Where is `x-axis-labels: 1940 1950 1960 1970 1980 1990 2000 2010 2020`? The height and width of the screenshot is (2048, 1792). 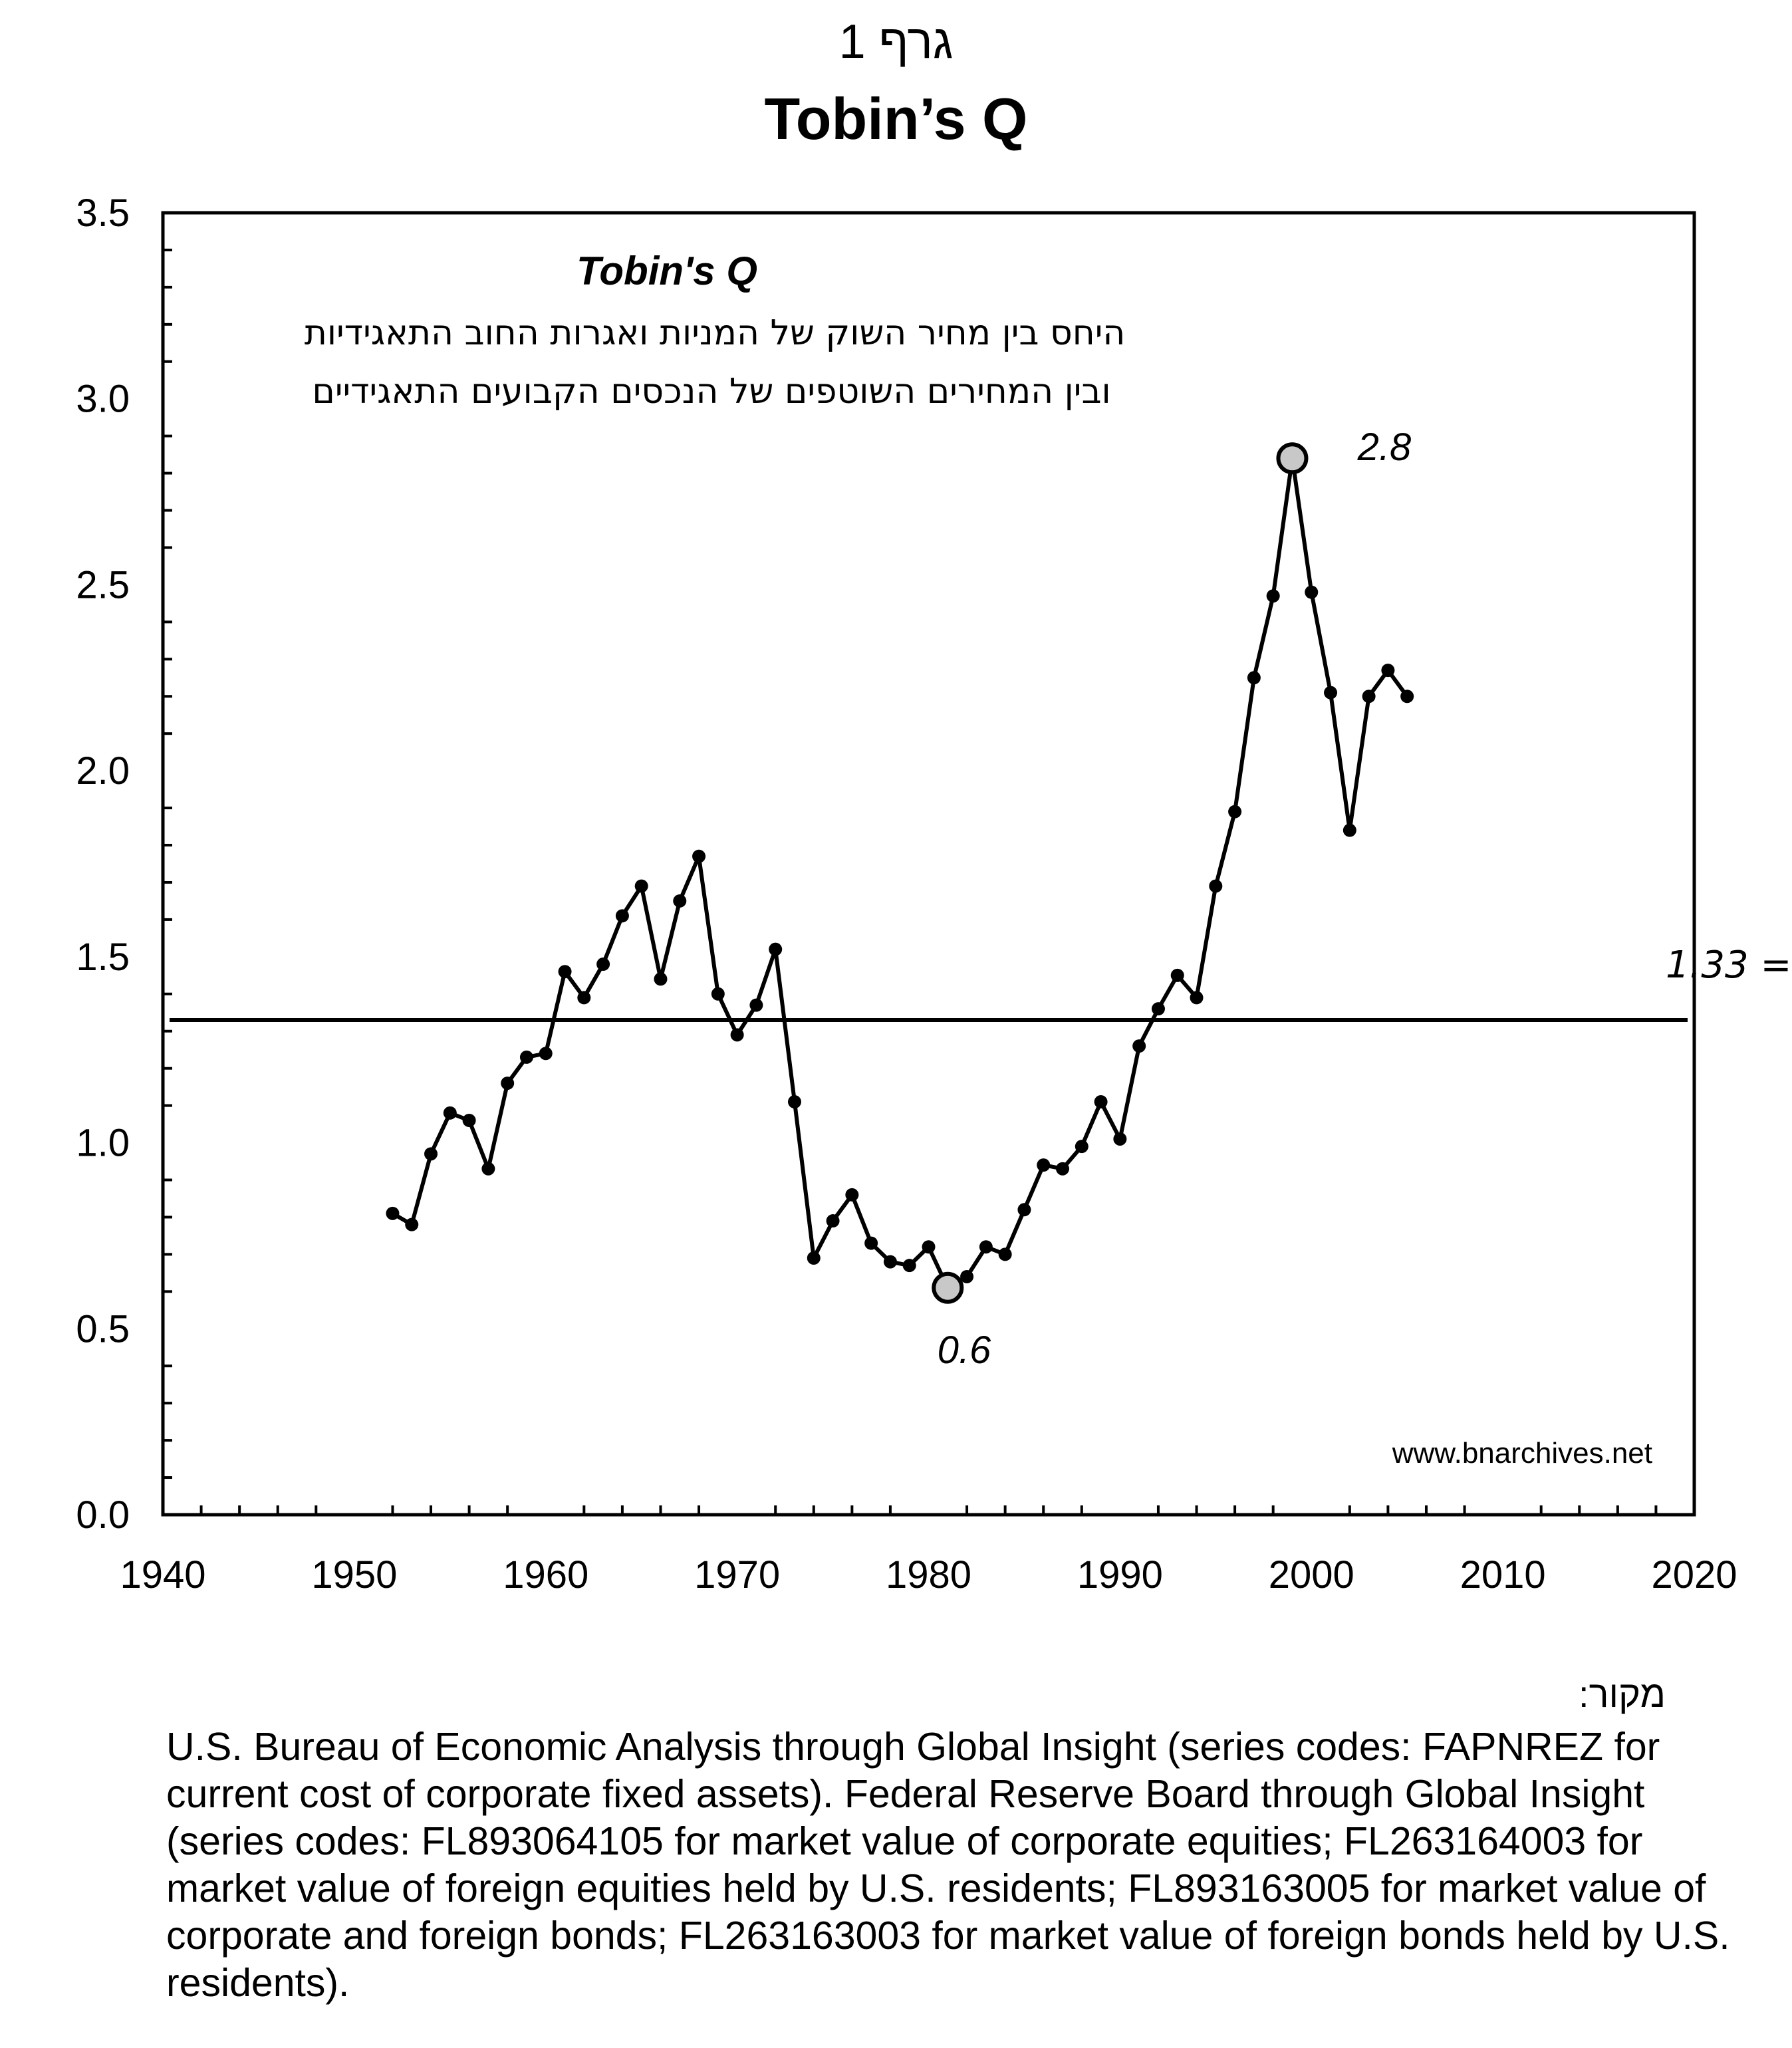
x-axis-labels: 1940 1950 1960 1970 1980 1990 2000 2010 2020 is located at coordinates (928, 1575).